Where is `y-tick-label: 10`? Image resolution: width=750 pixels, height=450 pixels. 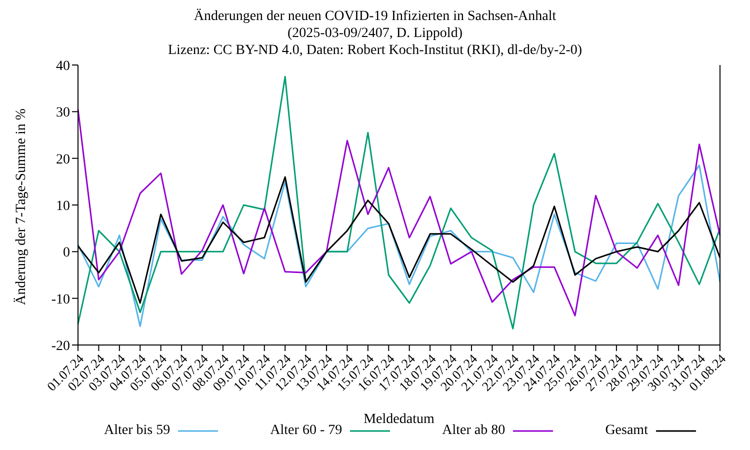 y-tick-label: 10 is located at coordinates (63, 206).